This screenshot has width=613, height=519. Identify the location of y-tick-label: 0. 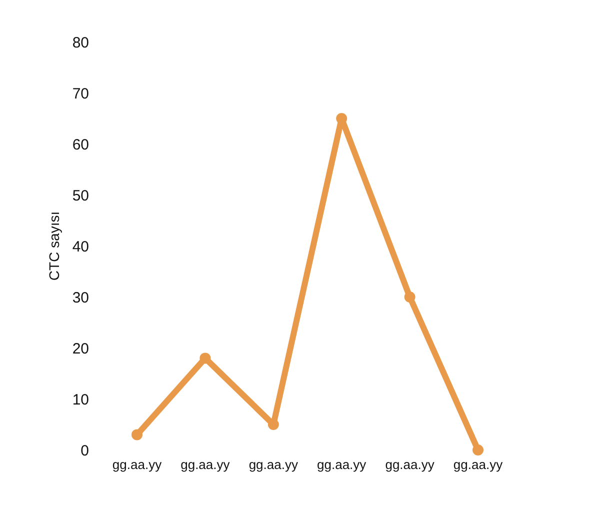
(84, 451).